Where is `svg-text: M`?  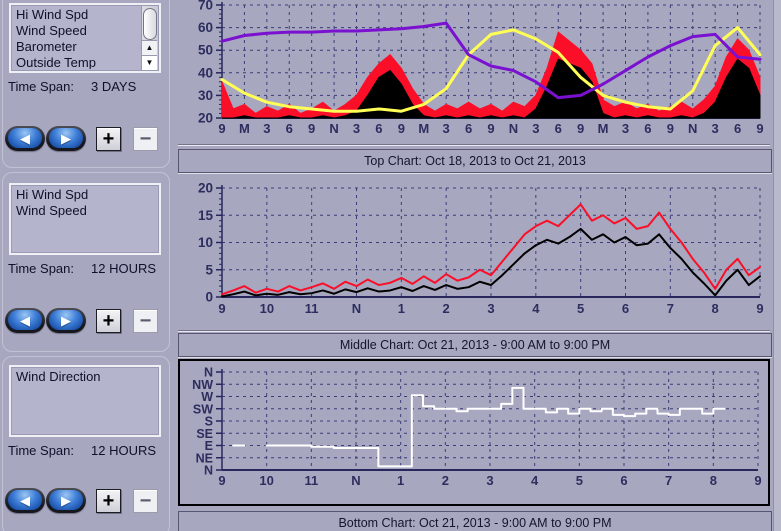
svg-text: M is located at coordinates (423, 128).